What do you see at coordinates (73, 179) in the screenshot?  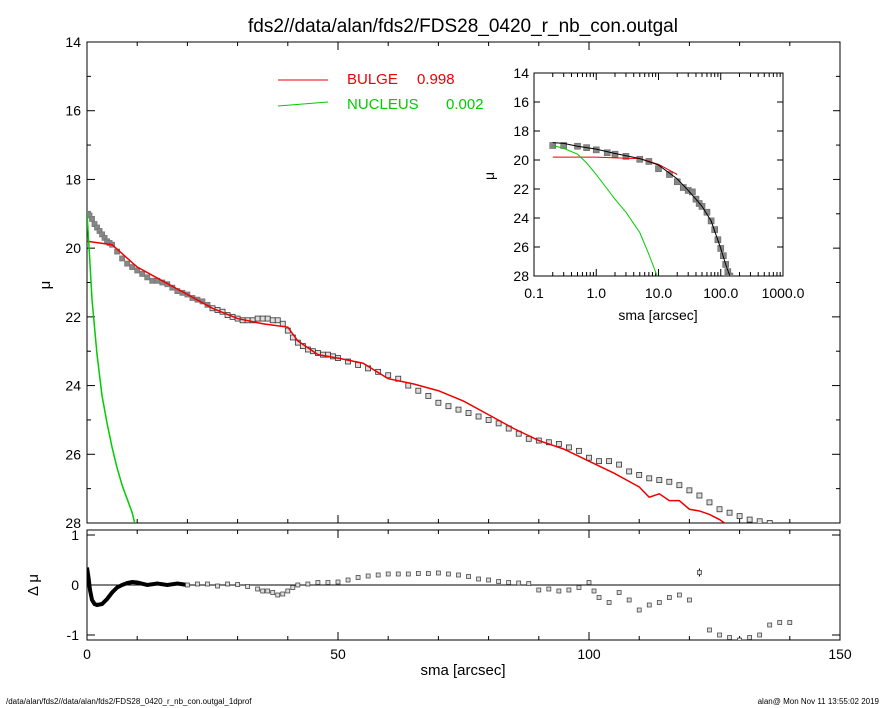 I see `main-y-tick-label: 18` at bounding box center [73, 179].